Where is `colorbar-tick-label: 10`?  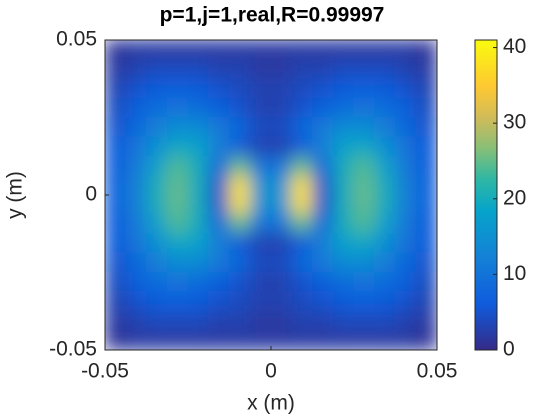
colorbar-tick-label: 10 is located at coordinates (514, 273).